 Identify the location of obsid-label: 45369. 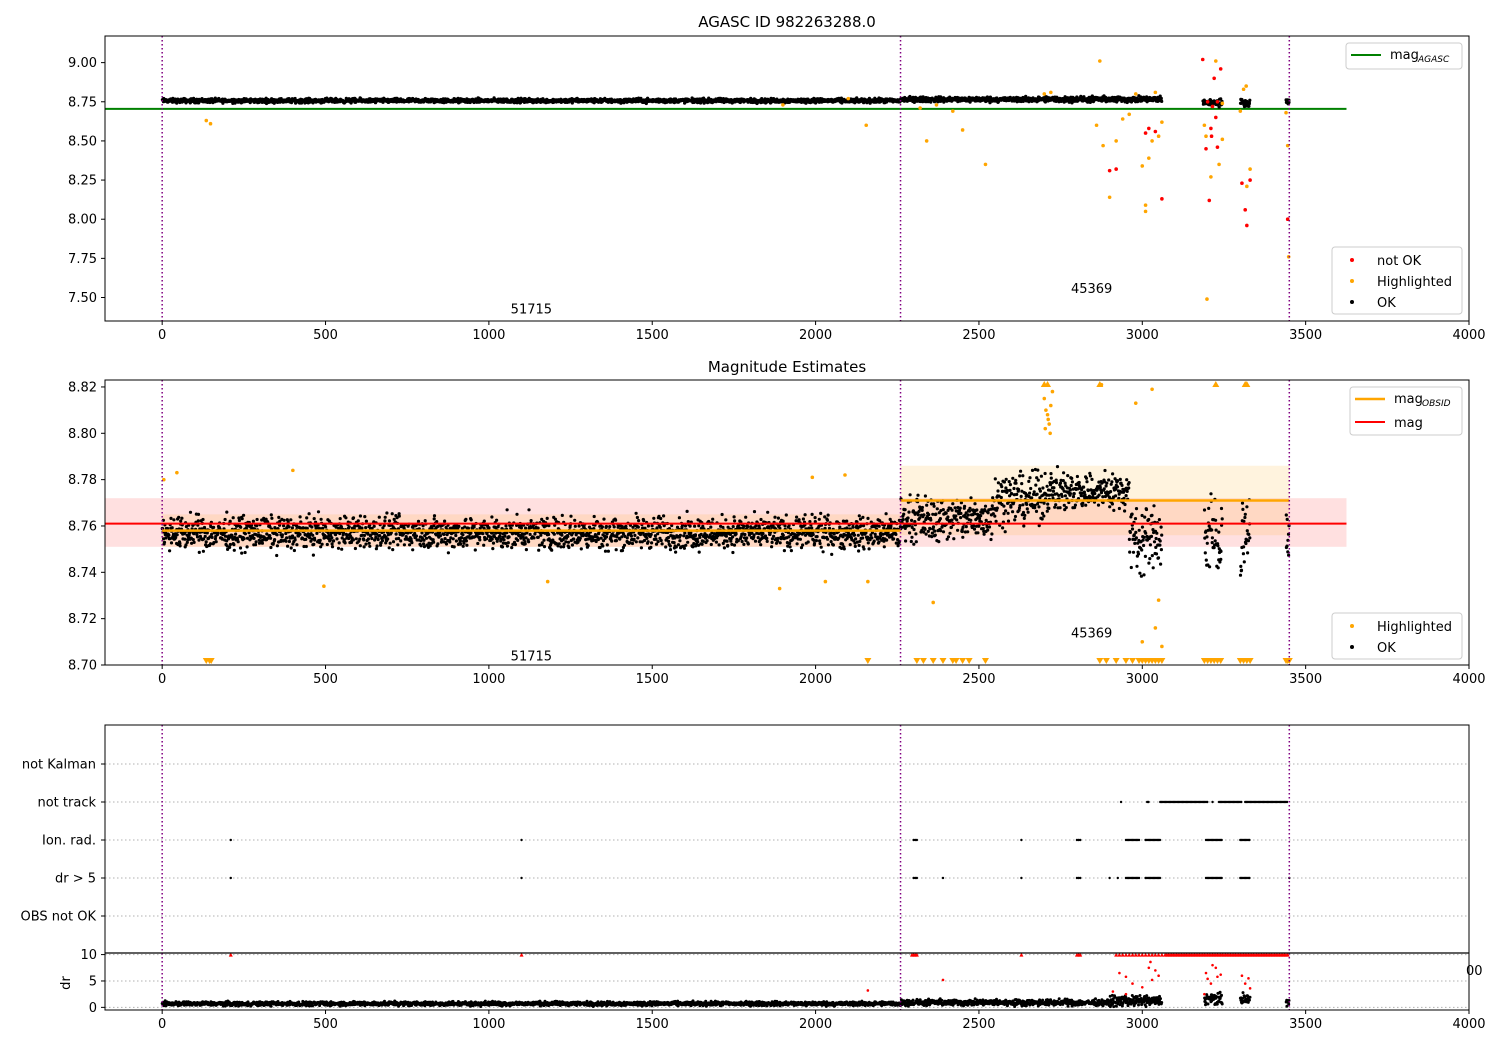
(1091, 289).